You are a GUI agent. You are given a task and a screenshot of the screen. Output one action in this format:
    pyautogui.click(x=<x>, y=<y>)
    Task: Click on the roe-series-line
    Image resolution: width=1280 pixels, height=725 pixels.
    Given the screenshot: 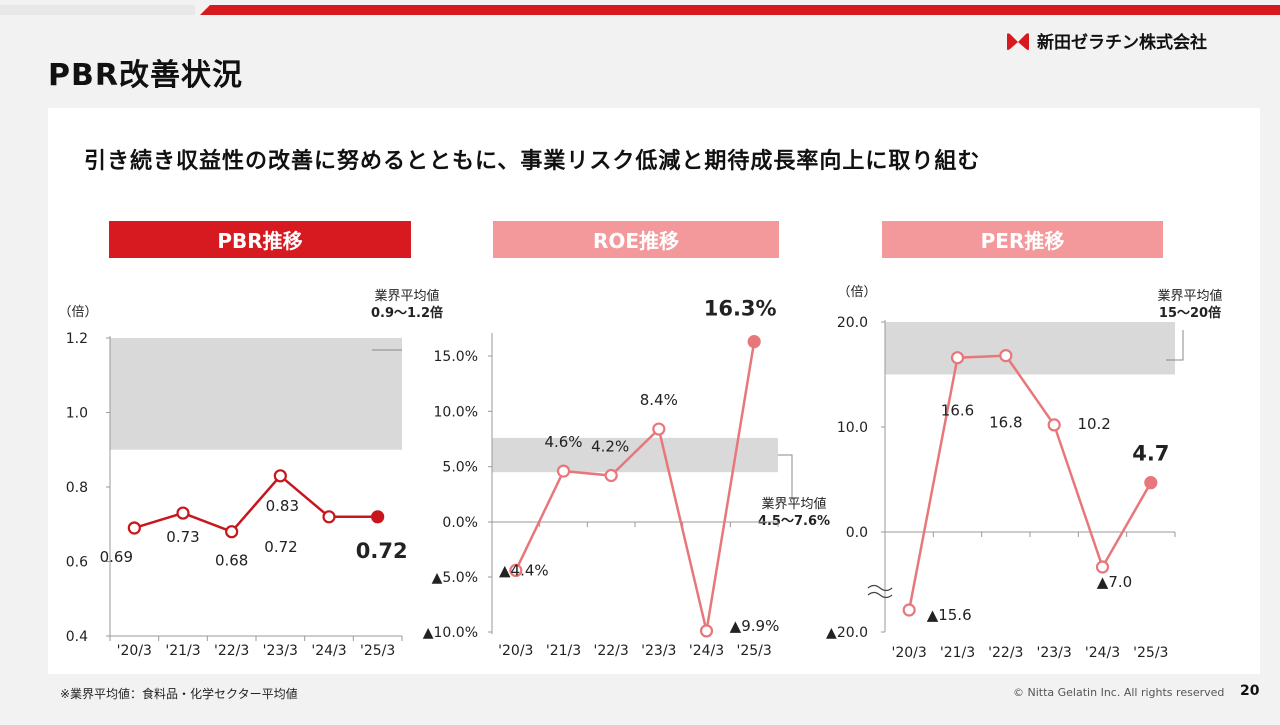 What is the action you would take?
    pyautogui.click(x=635, y=486)
    